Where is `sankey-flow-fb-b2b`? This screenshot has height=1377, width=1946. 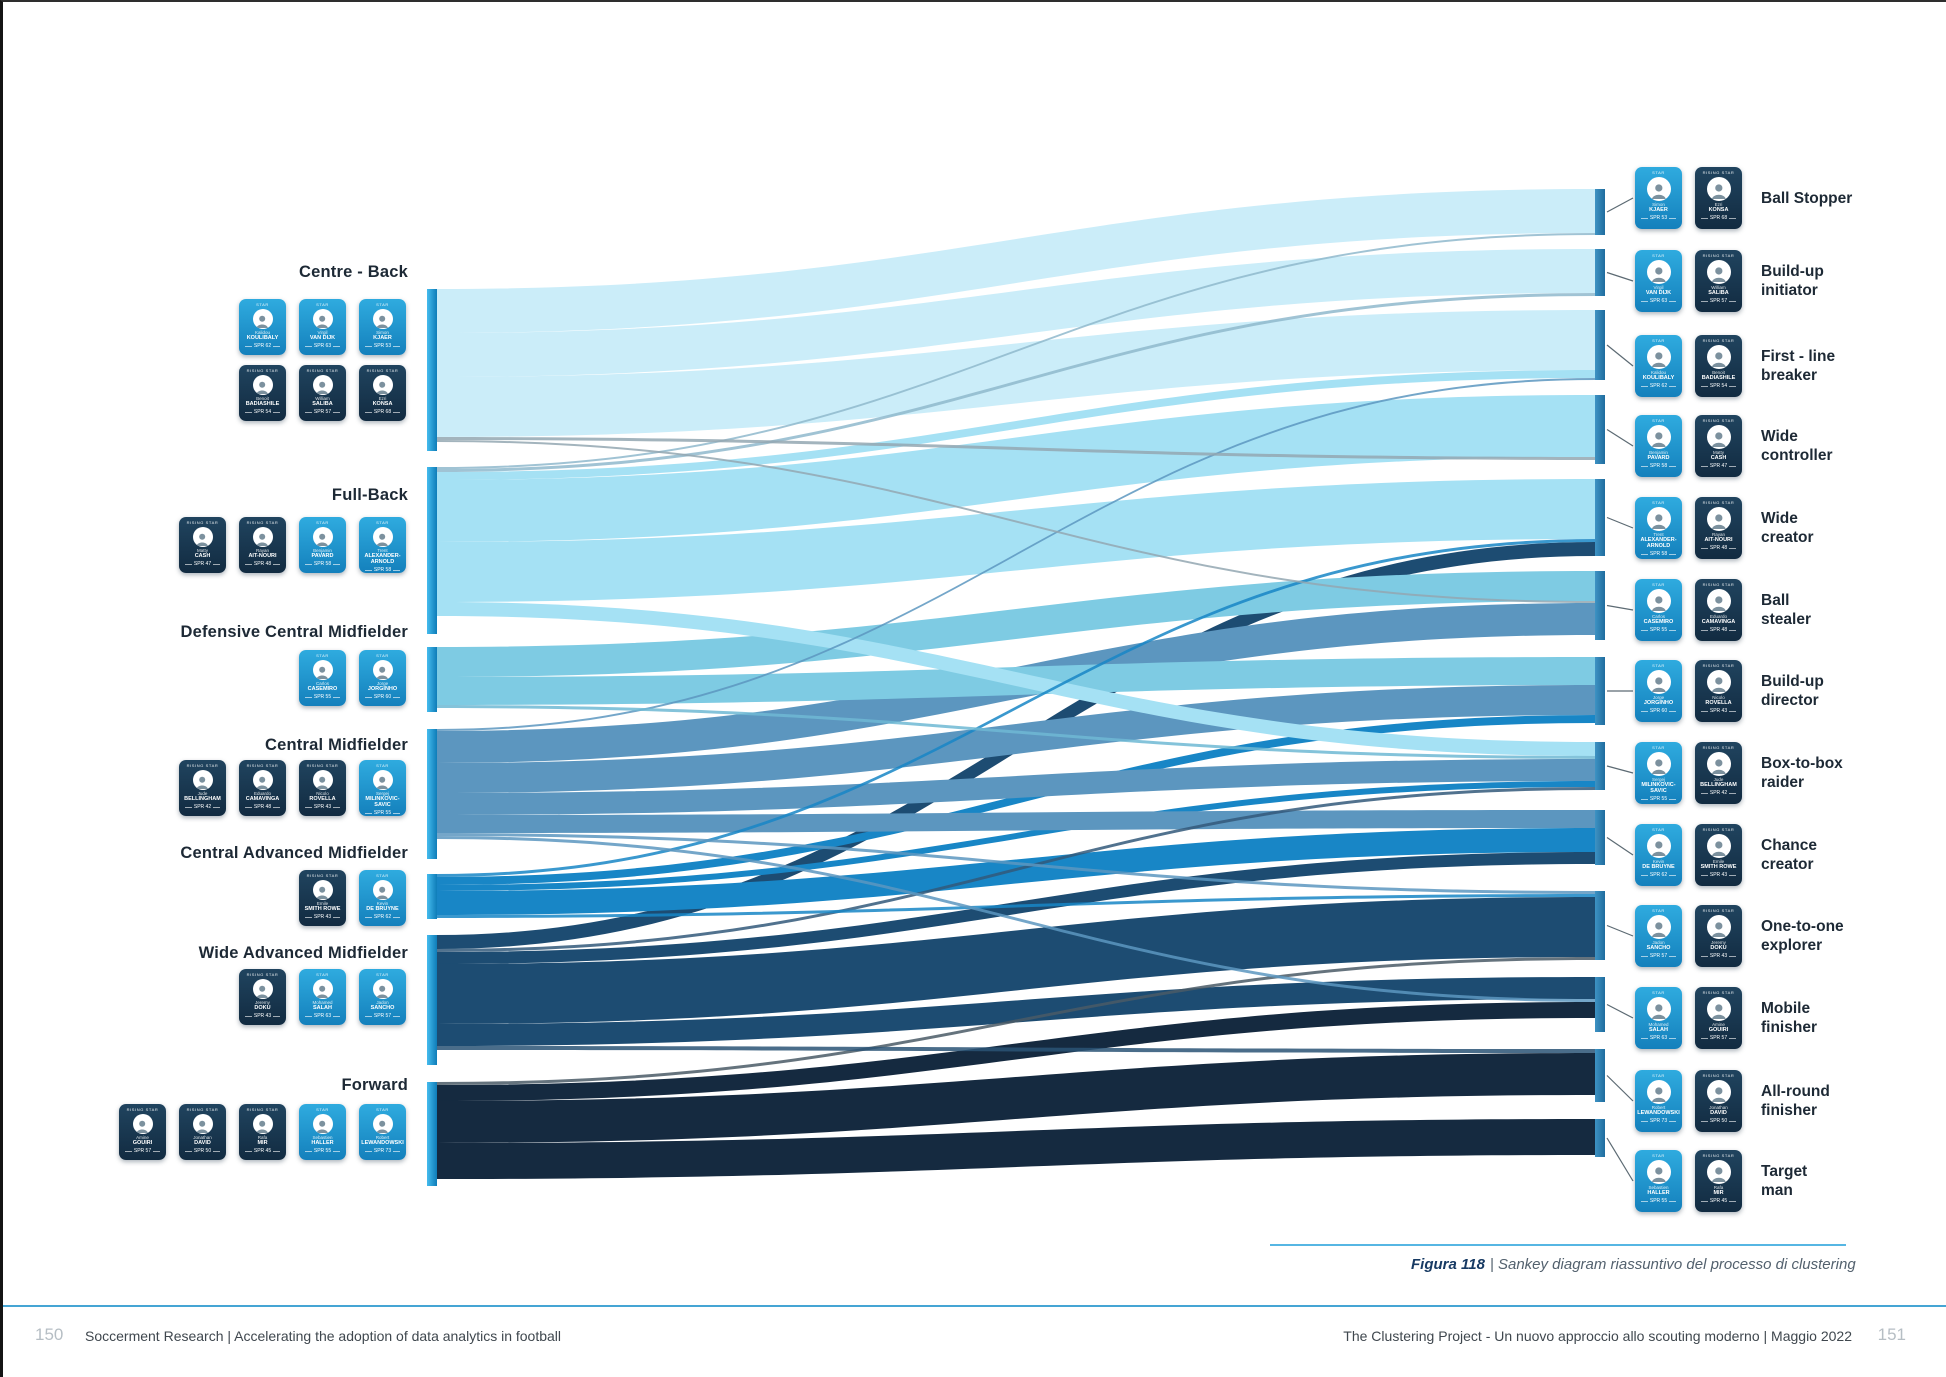
sankey-flow-fb-b2b is located at coordinates (1016, 679).